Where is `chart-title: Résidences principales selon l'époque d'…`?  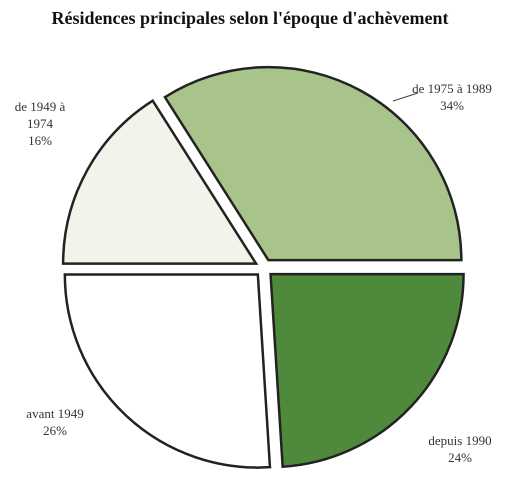 chart-title: Résidences principales selon l'époque d'… is located at coordinates (250, 18).